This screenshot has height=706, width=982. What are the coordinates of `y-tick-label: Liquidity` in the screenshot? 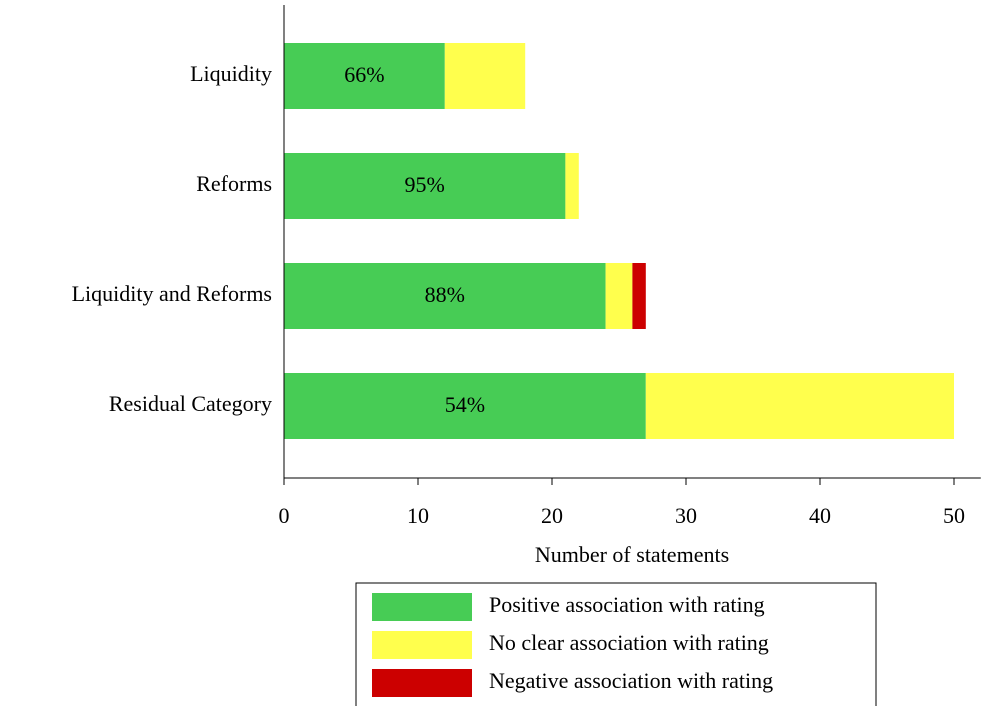 It's located at (231, 73).